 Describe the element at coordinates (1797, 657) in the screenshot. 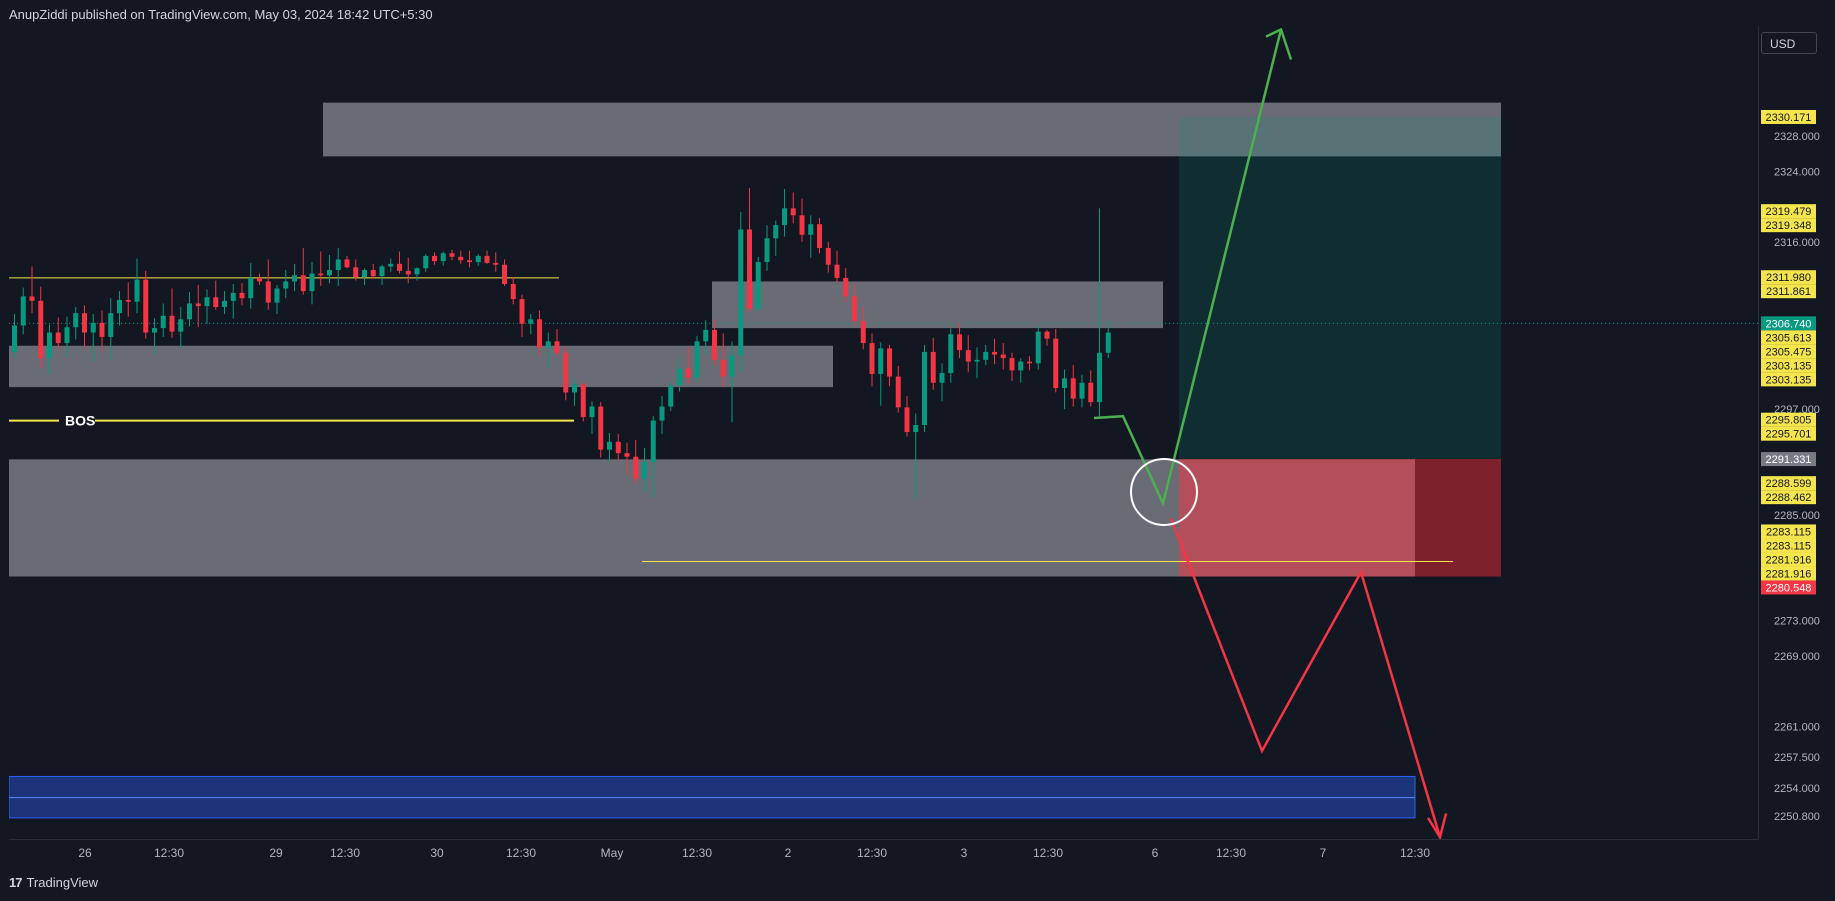

I see `price-tick-label: 2269.000` at that location.